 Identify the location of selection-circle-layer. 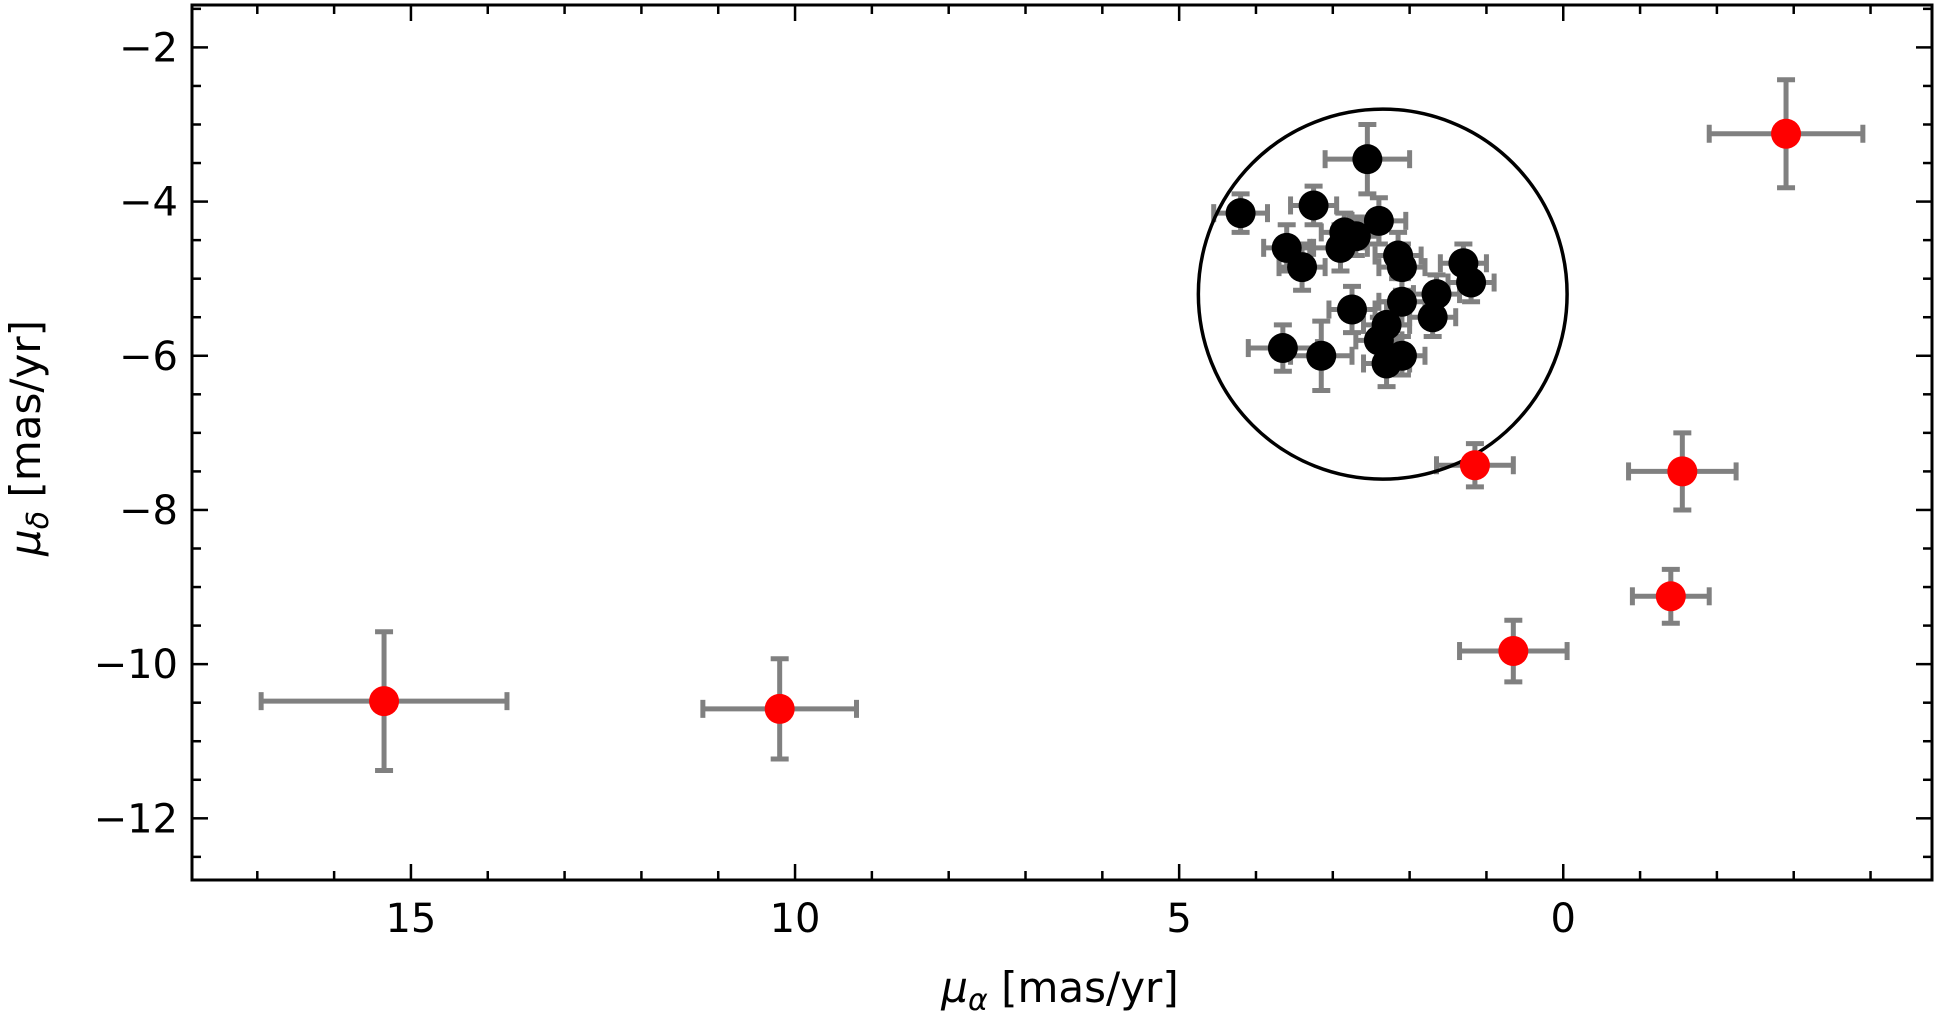
(1382, 294).